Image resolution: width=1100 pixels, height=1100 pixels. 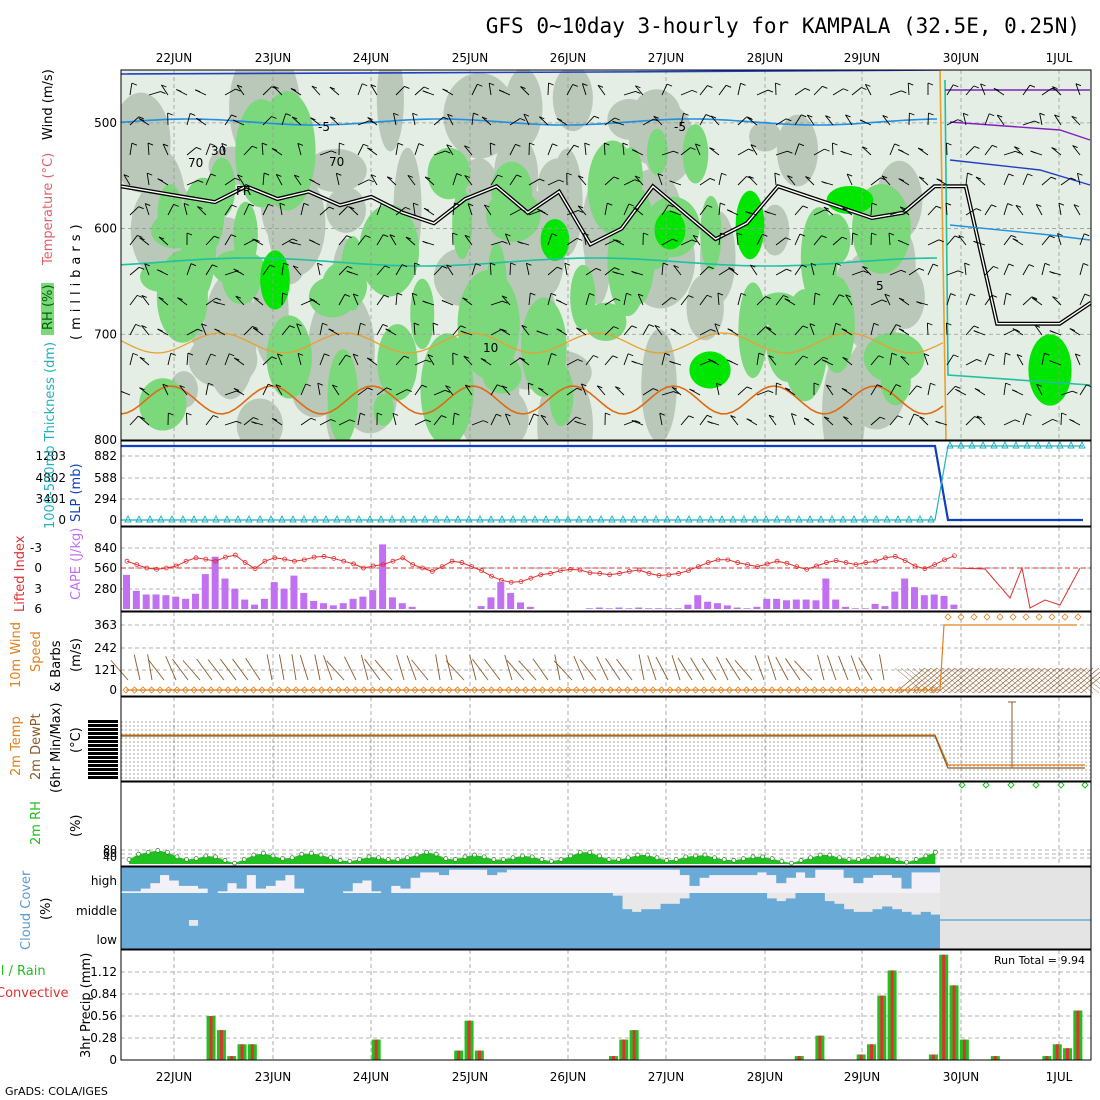 I want to click on cloud-level-label: low, so click(x=107, y=940).